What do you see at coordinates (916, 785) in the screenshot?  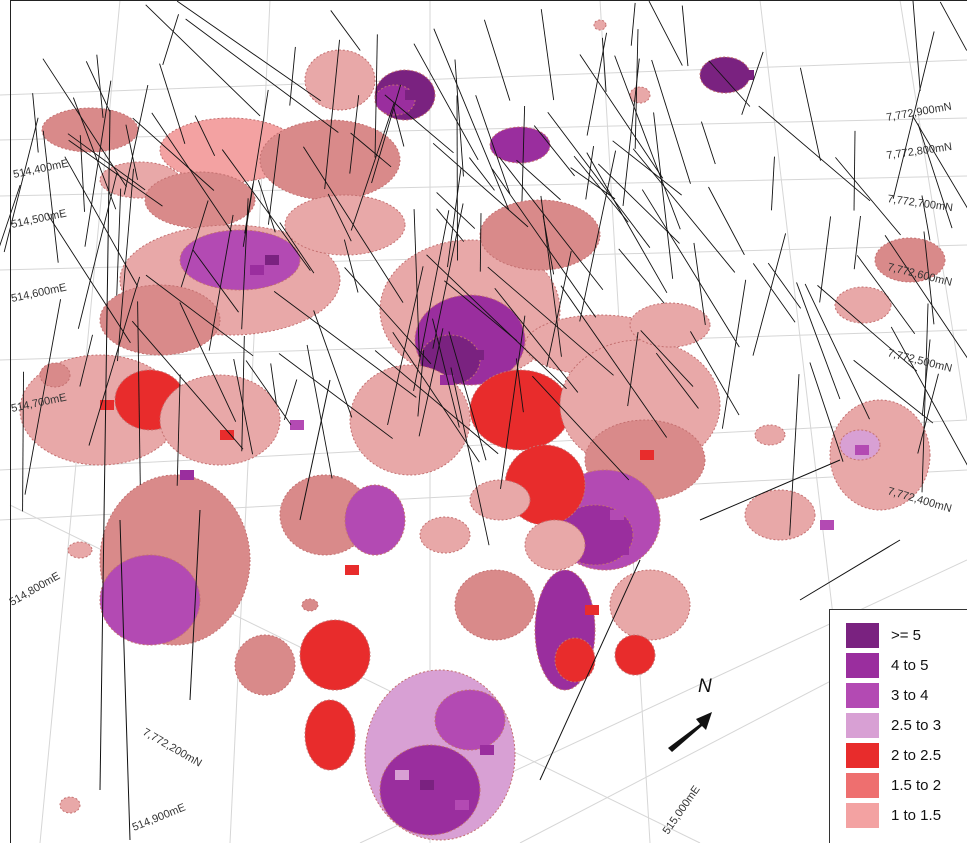 I see `legend-label: 1.5 to 2` at bounding box center [916, 785].